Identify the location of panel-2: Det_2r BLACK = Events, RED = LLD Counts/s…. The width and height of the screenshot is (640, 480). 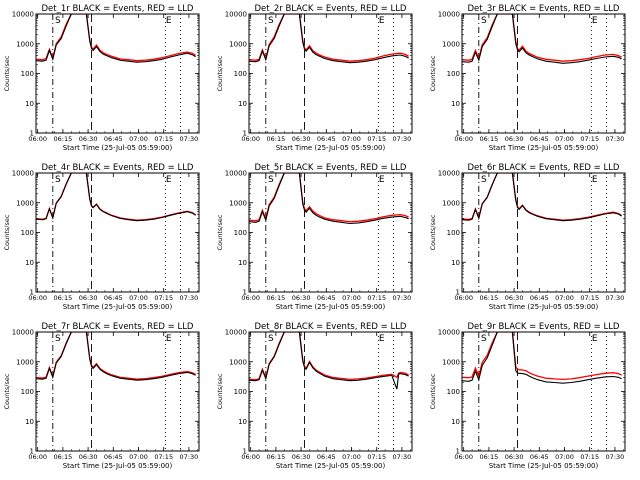
(314, 78).